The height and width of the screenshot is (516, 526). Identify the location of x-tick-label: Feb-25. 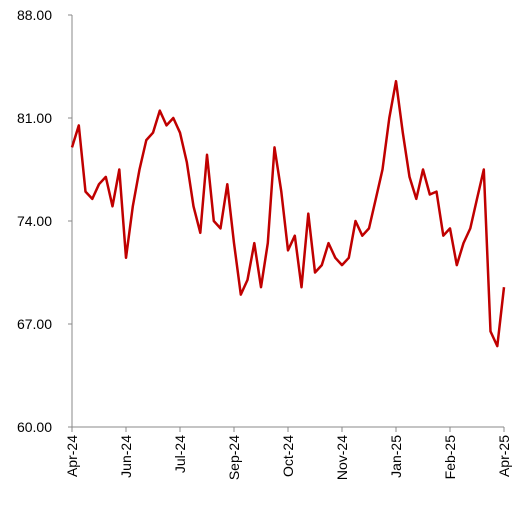
(450, 457).